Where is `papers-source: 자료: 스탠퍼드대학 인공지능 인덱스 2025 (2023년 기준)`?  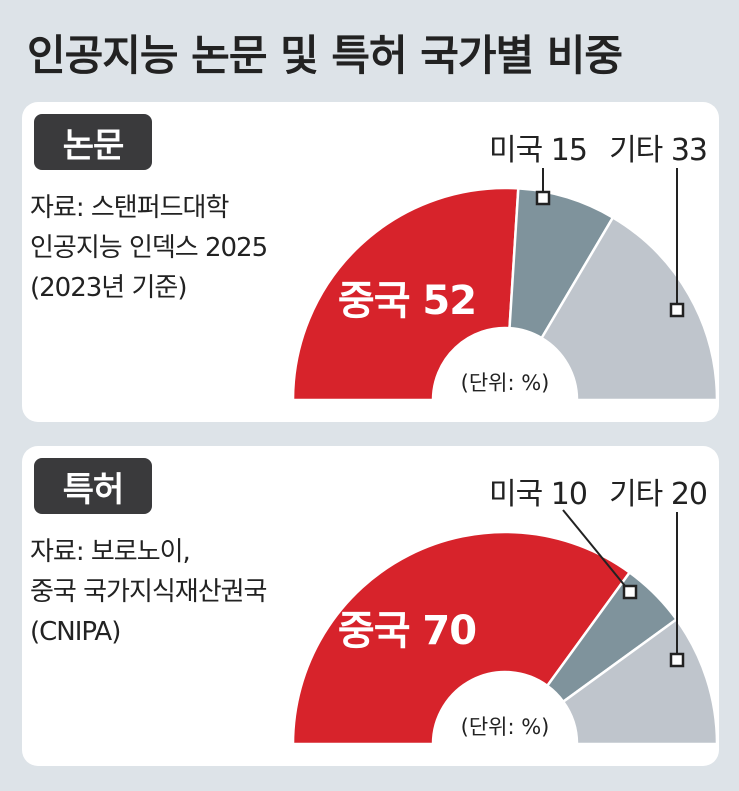
papers-source: 자료: 스탠퍼드대학 인공지능 인덱스 2025 (2023년 기준) is located at coordinates (149, 248).